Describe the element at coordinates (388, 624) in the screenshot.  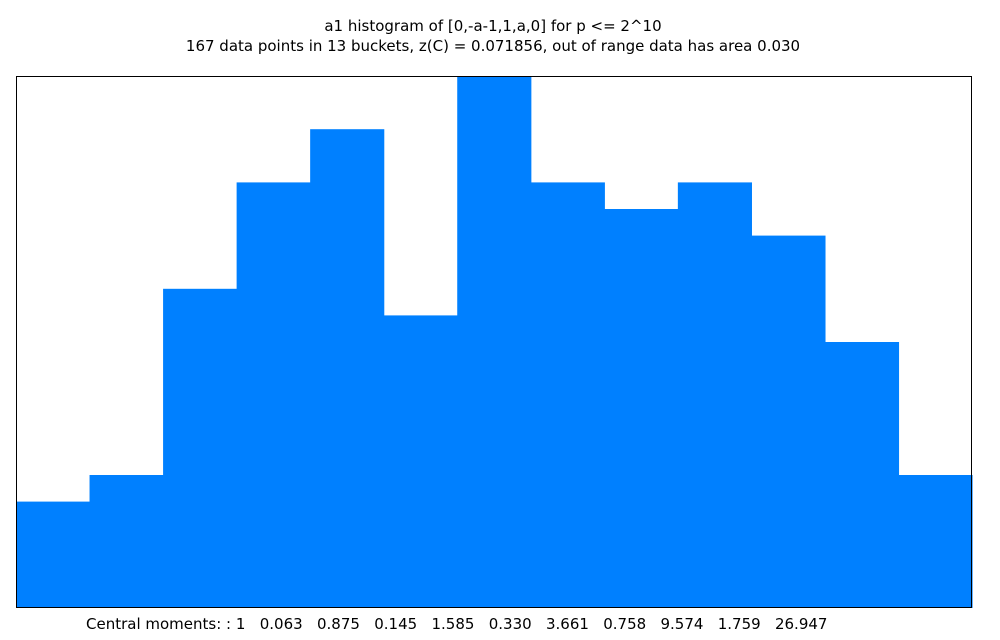
I see `central-moment-value: 0.145` at that location.